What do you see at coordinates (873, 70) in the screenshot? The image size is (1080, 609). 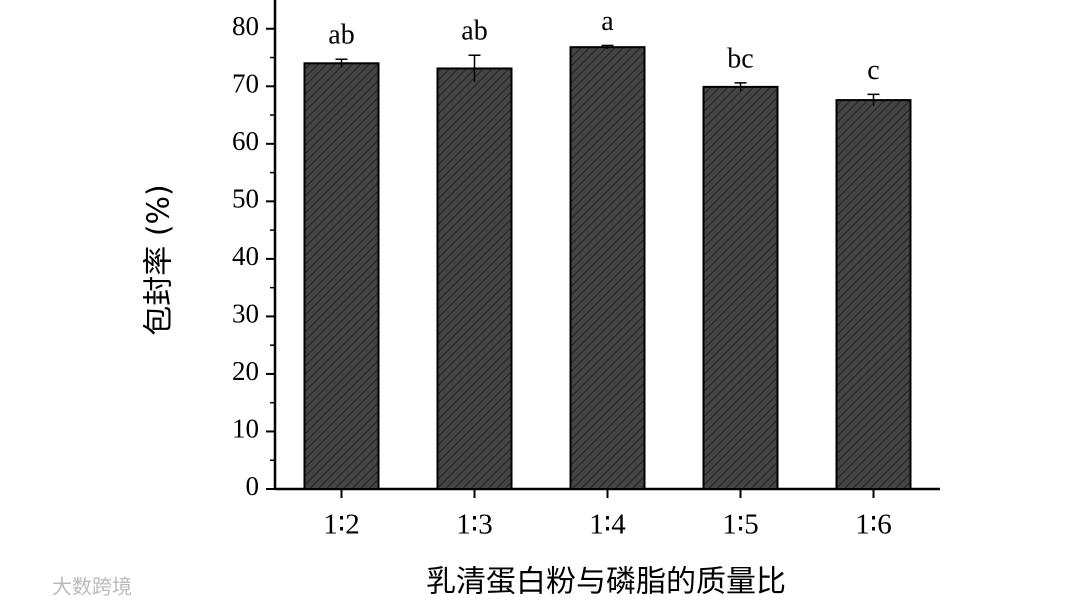 I see `significance-label: c` at bounding box center [873, 70].